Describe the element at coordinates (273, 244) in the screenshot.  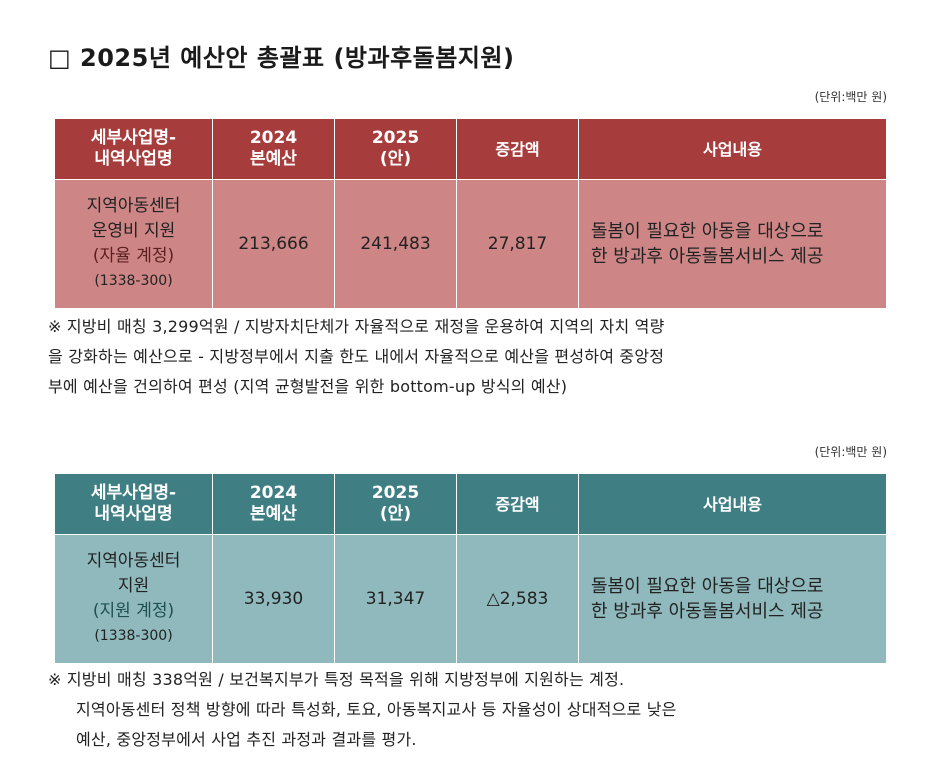
I see `cell-2024-budget: 213,666` at that location.